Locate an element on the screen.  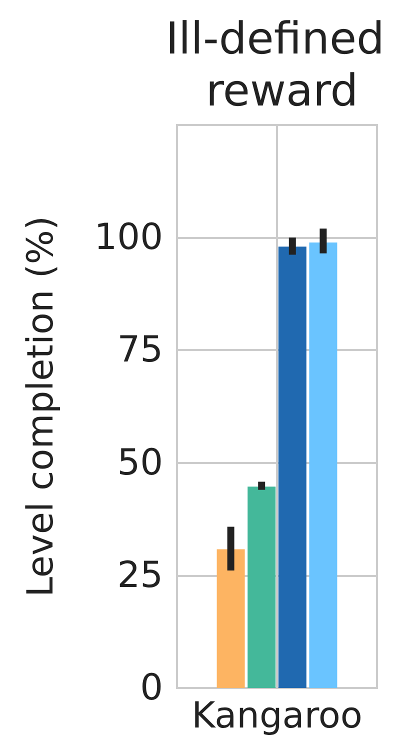
chart-title: Ill-defined reward is located at coordinates (282, 65).